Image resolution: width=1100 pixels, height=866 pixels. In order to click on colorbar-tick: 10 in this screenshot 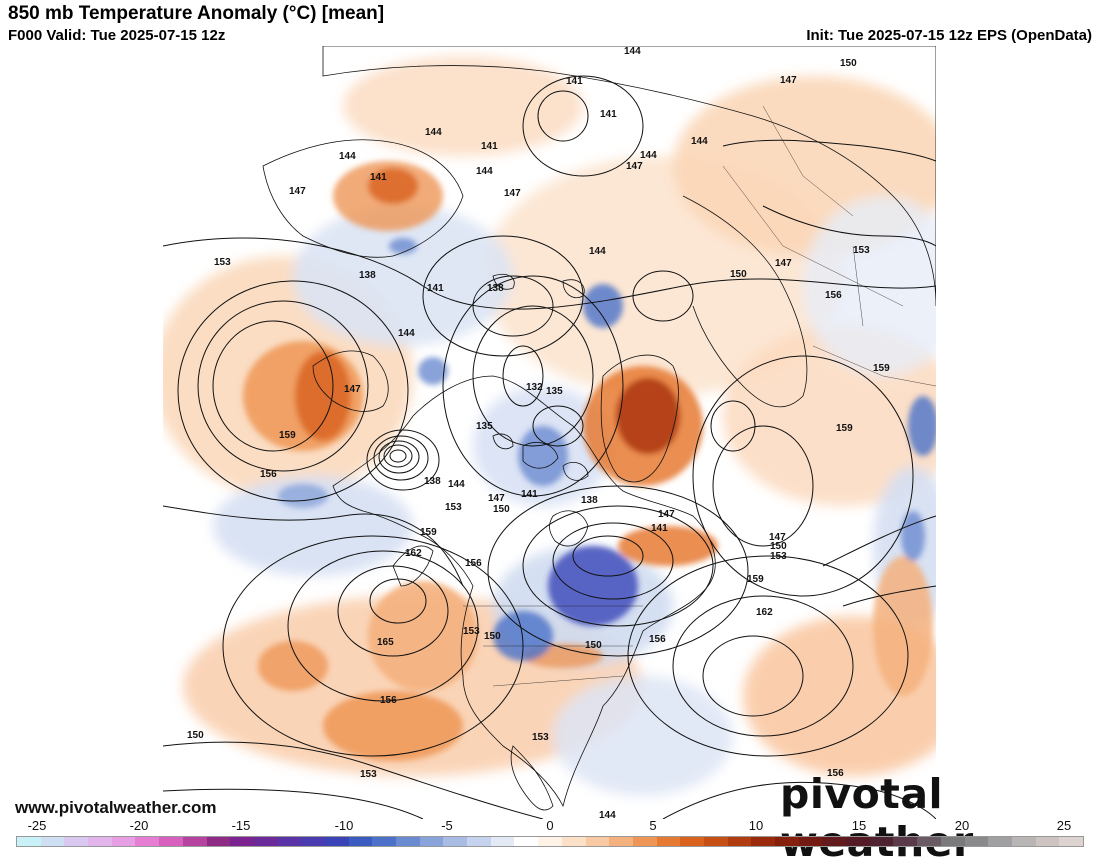, I will do `click(756, 825)`.